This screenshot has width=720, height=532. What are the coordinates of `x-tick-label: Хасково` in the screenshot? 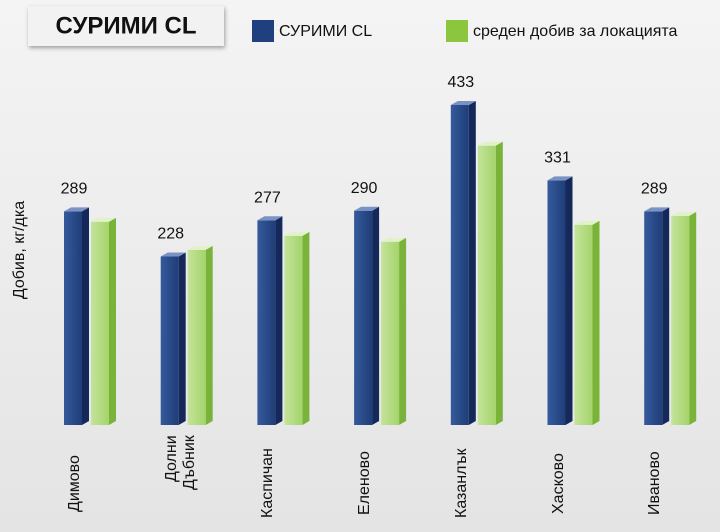 It's located at (558, 483).